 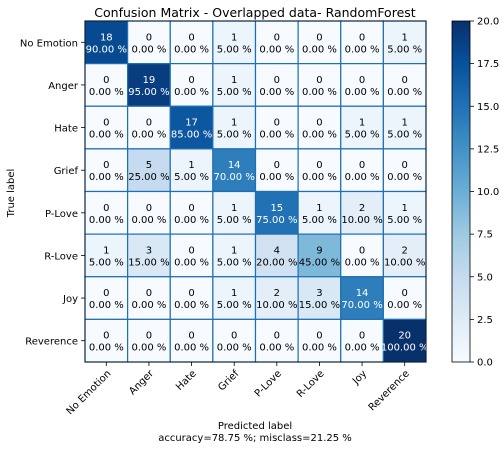 What do you see at coordinates (186, 380) in the screenshot?
I see `x-tick-label: Hate` at bounding box center [186, 380].